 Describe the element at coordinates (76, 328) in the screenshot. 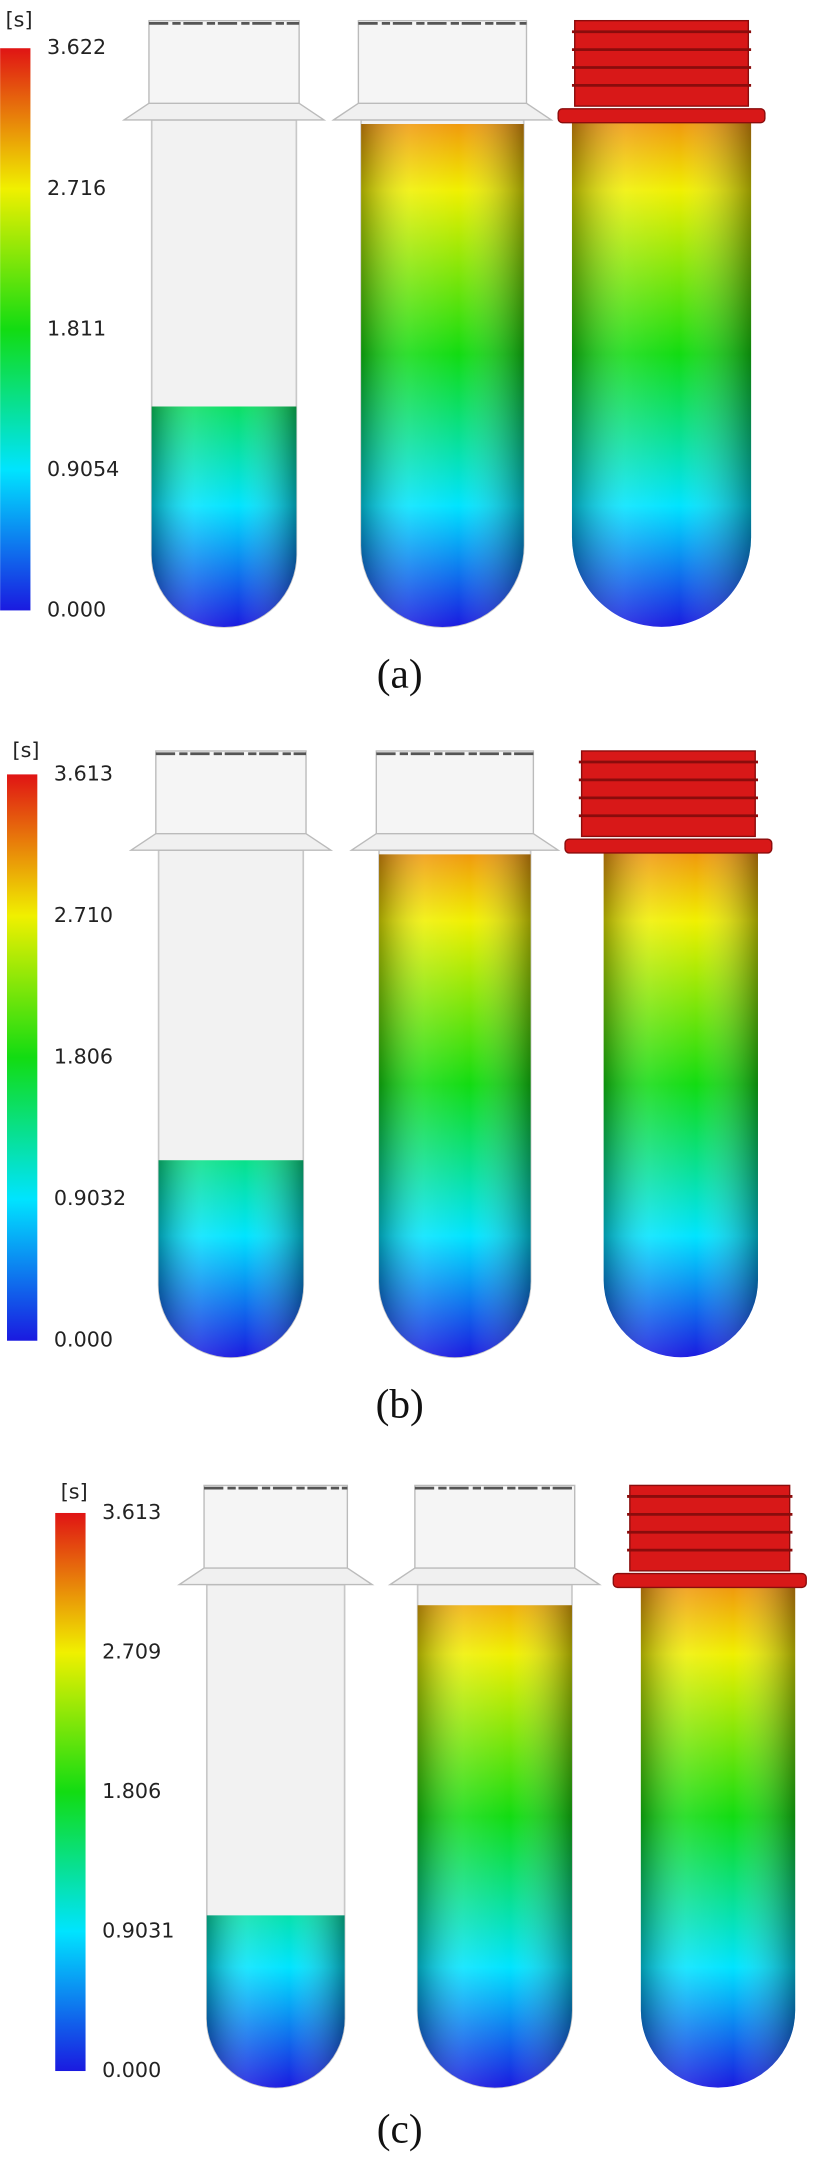

I see `scale-label: 1.811` at that location.